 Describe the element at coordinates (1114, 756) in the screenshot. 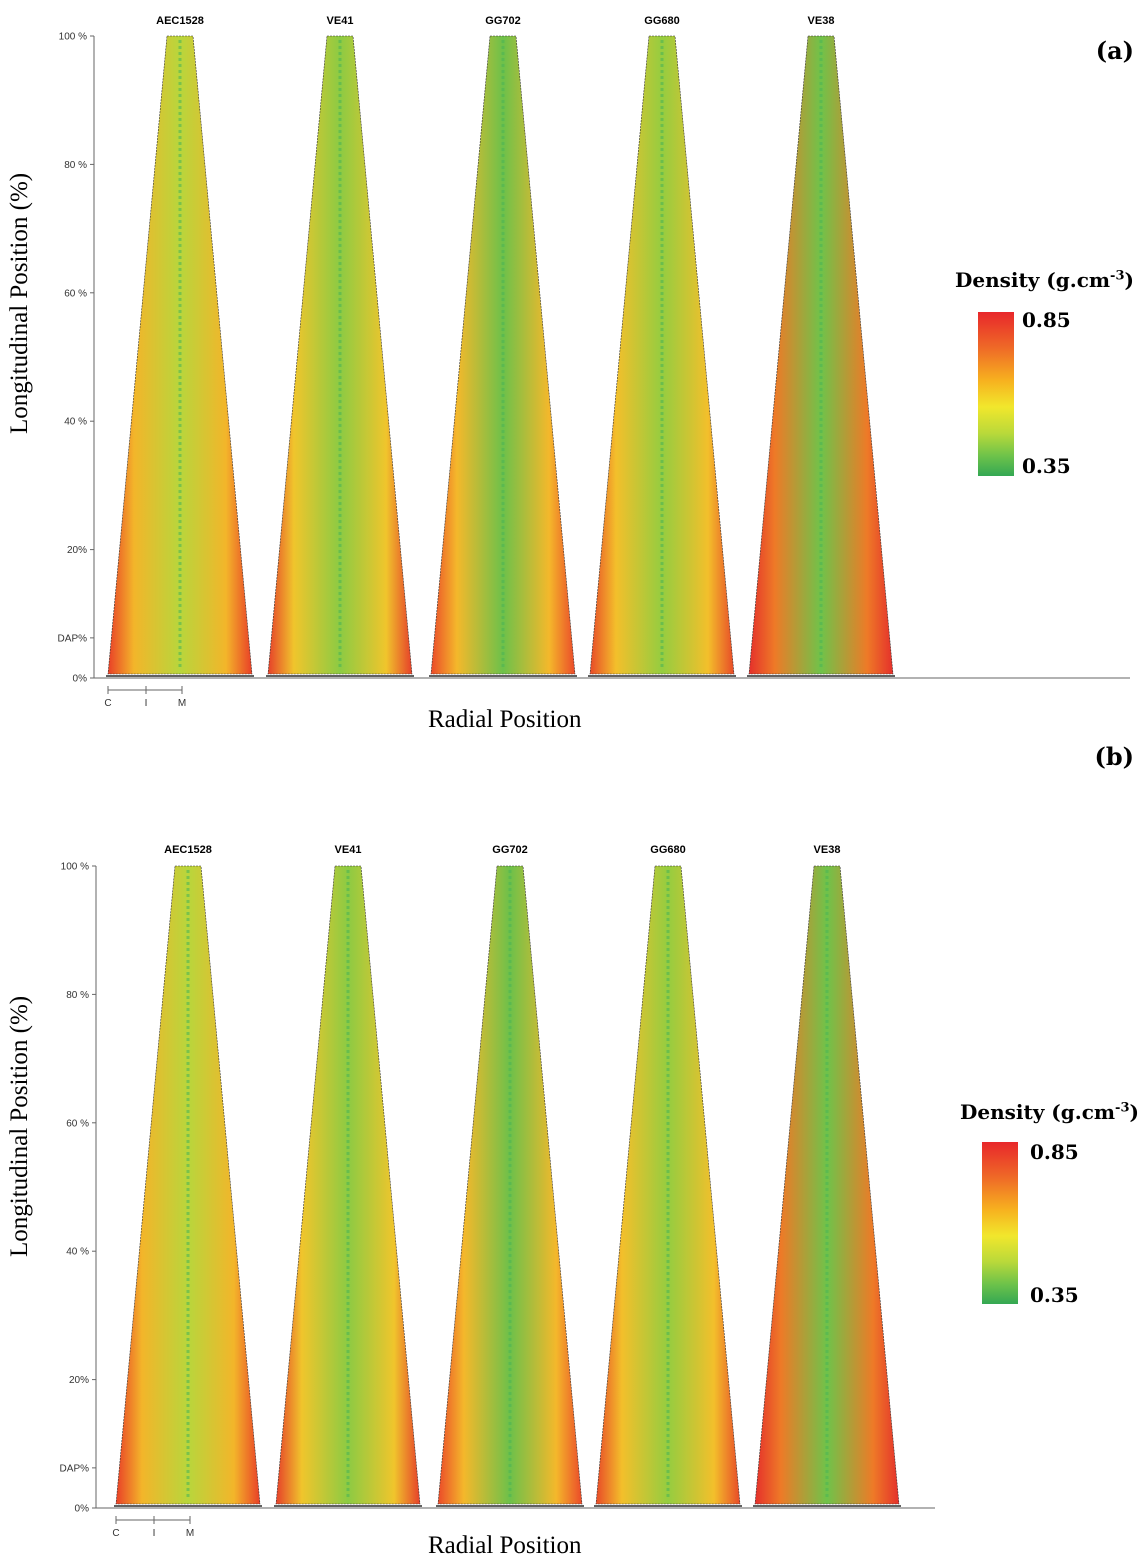

I see `panel-label-b: (b)` at that location.